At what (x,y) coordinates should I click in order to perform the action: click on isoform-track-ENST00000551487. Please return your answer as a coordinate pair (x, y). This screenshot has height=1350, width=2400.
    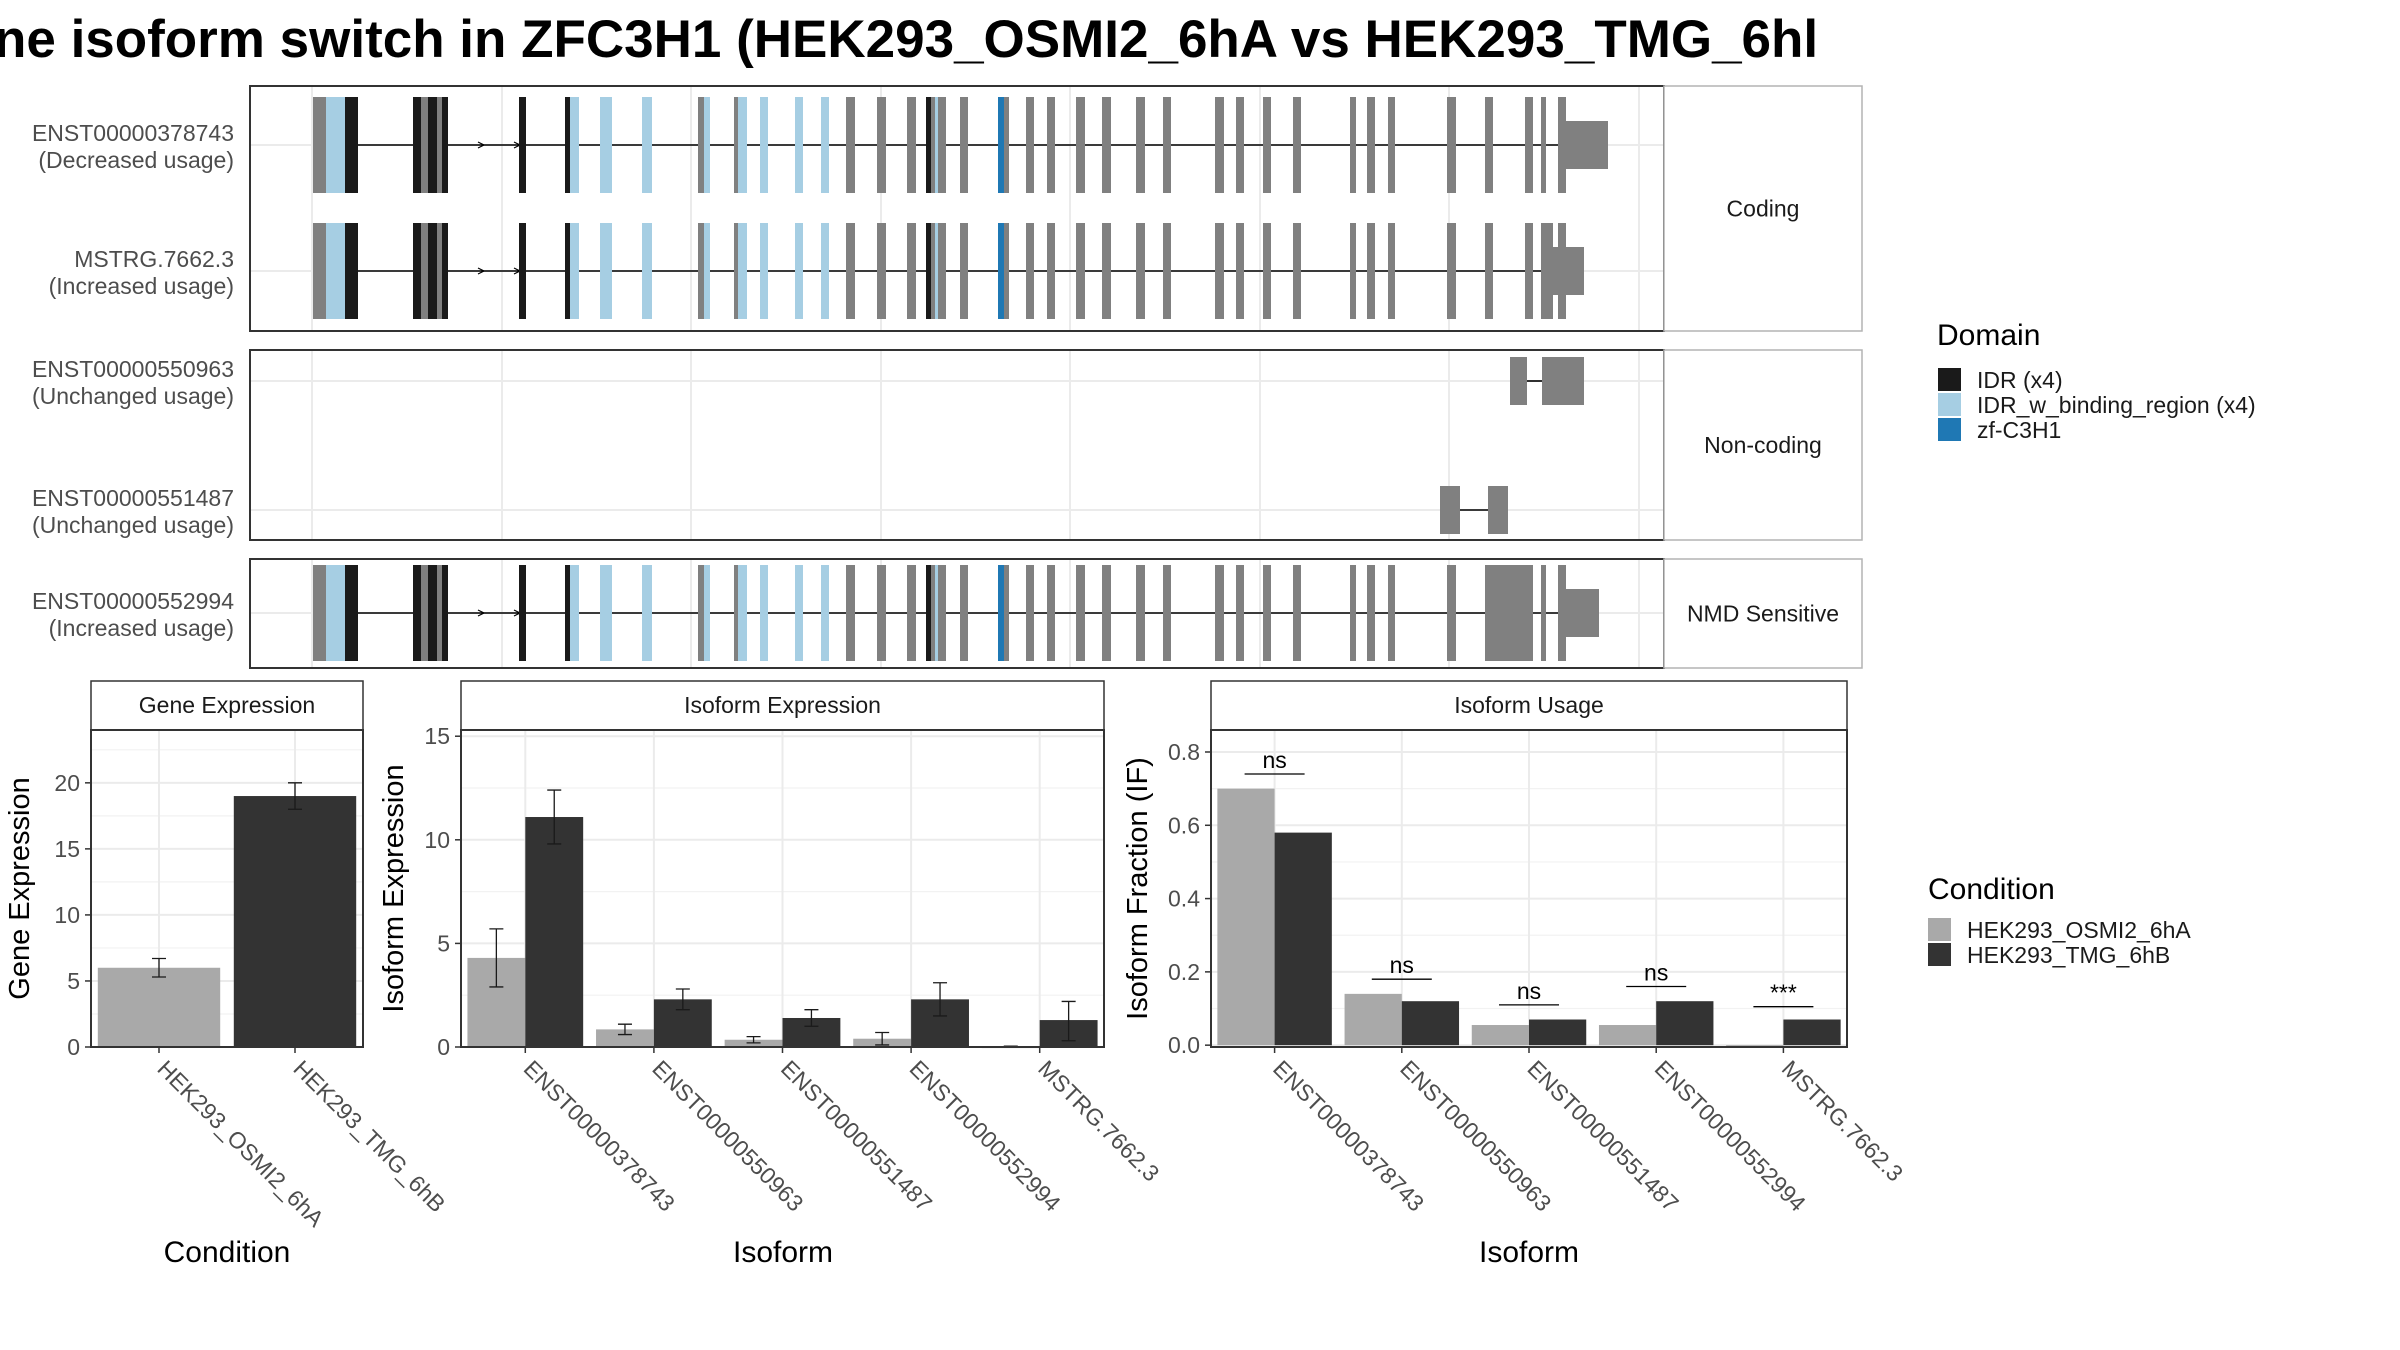
    Looking at the image, I should click on (1474, 510).